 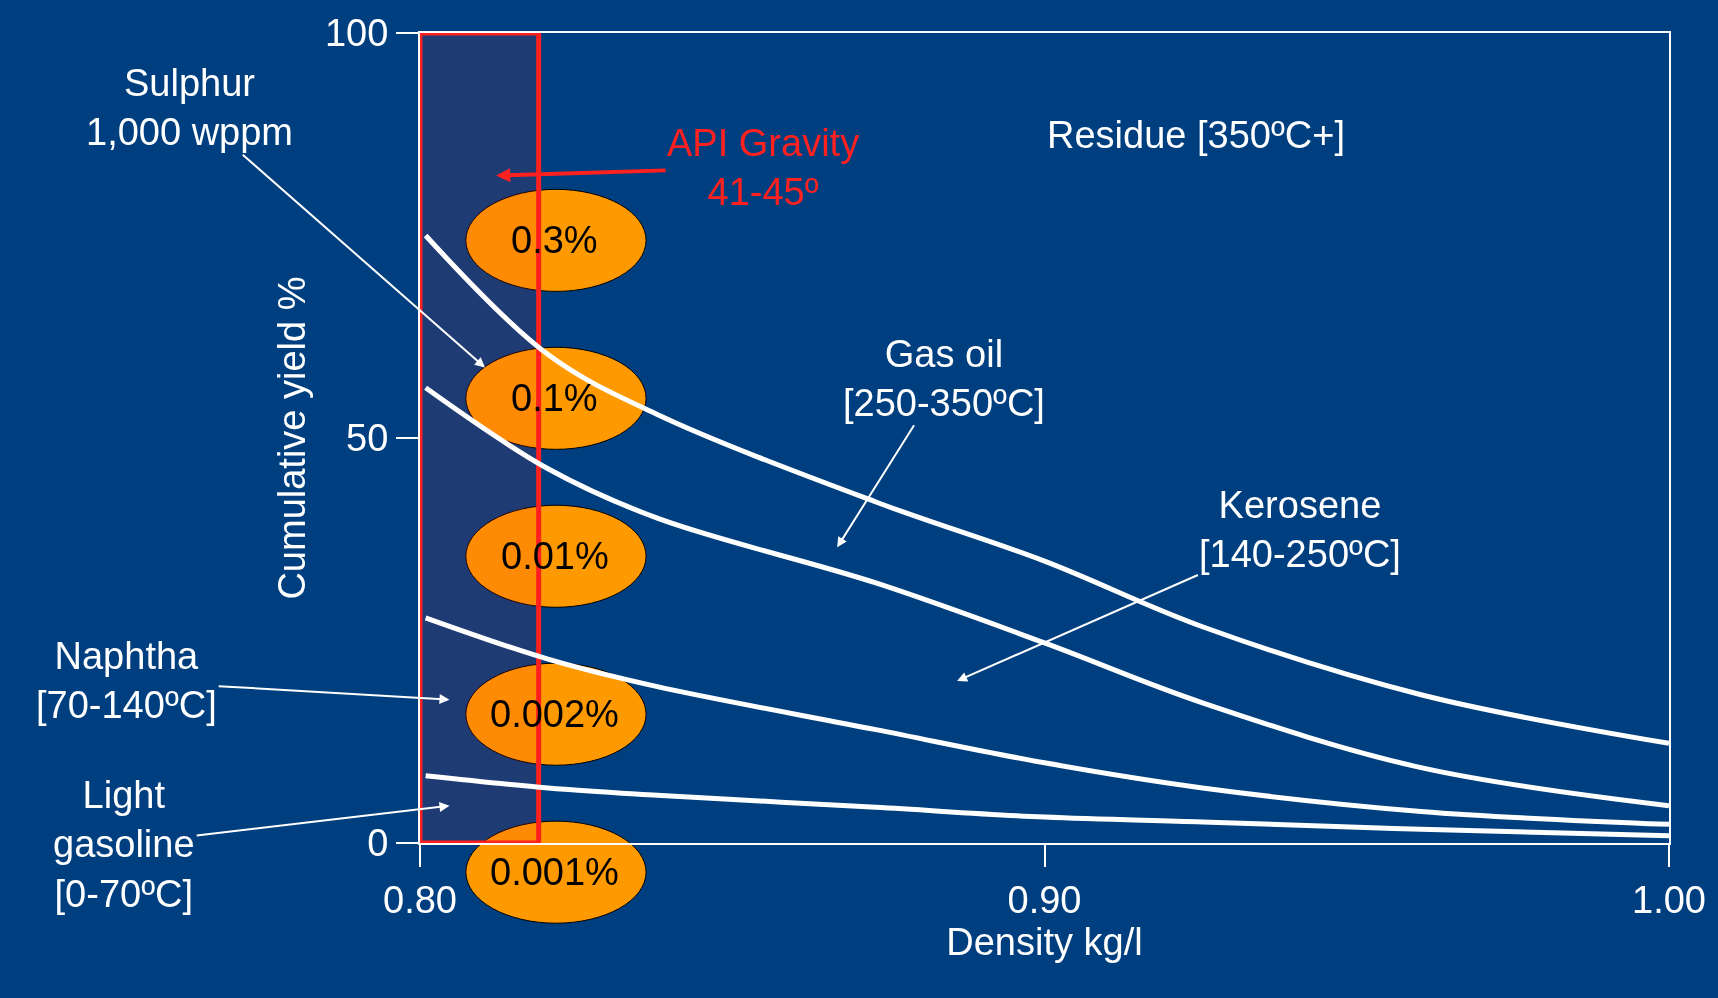 What do you see at coordinates (1669, 899) in the screenshot?
I see `x-tick-label: 1.00` at bounding box center [1669, 899].